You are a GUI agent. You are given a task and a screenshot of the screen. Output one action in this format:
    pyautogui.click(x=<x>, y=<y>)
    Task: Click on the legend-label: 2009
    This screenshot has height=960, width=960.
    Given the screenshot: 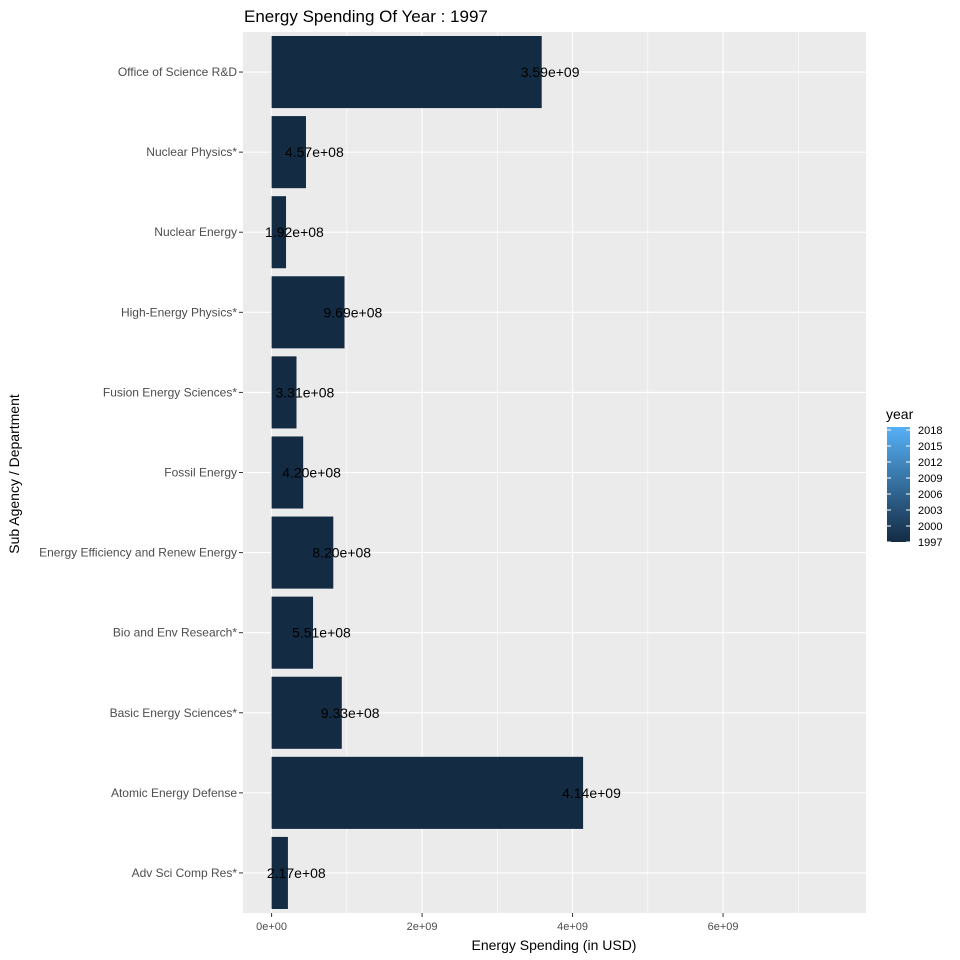 What is the action you would take?
    pyautogui.click(x=930, y=479)
    